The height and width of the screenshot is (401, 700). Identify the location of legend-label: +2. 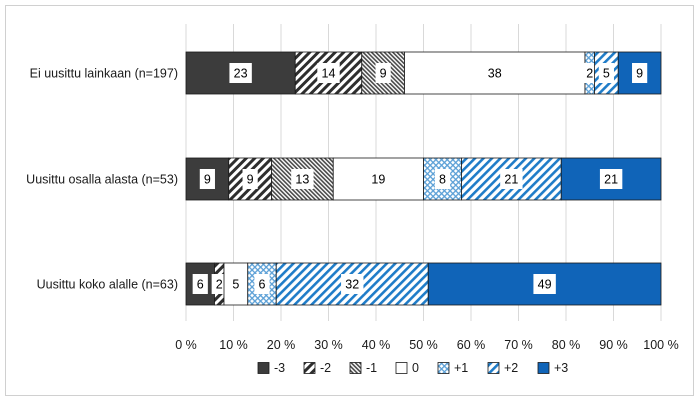
(511, 368).